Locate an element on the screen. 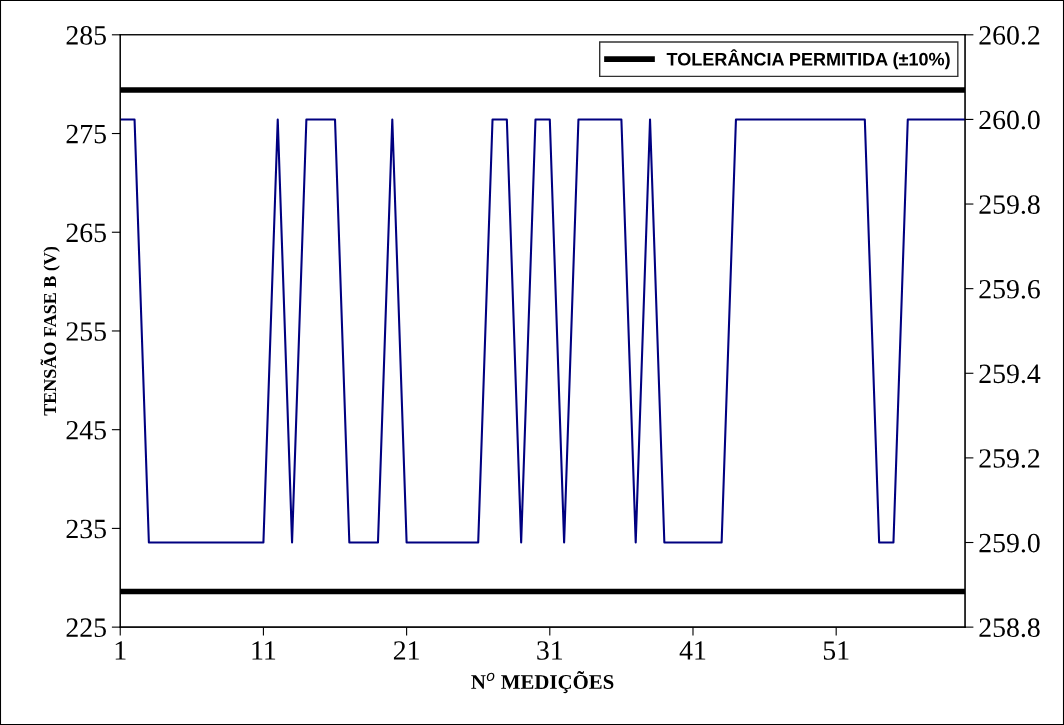 This screenshot has width=1064, height=725. x-tick-label: 41 is located at coordinates (692, 650).